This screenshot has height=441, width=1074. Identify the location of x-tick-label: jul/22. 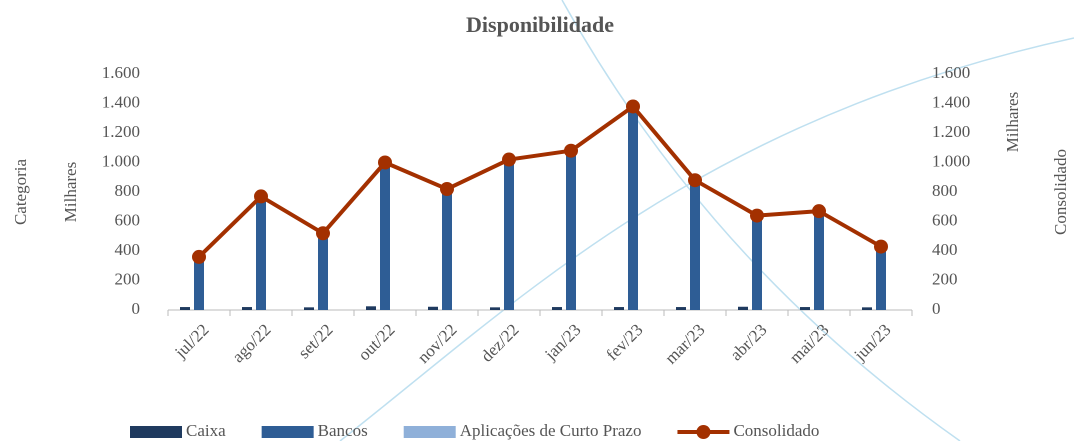
(191, 341).